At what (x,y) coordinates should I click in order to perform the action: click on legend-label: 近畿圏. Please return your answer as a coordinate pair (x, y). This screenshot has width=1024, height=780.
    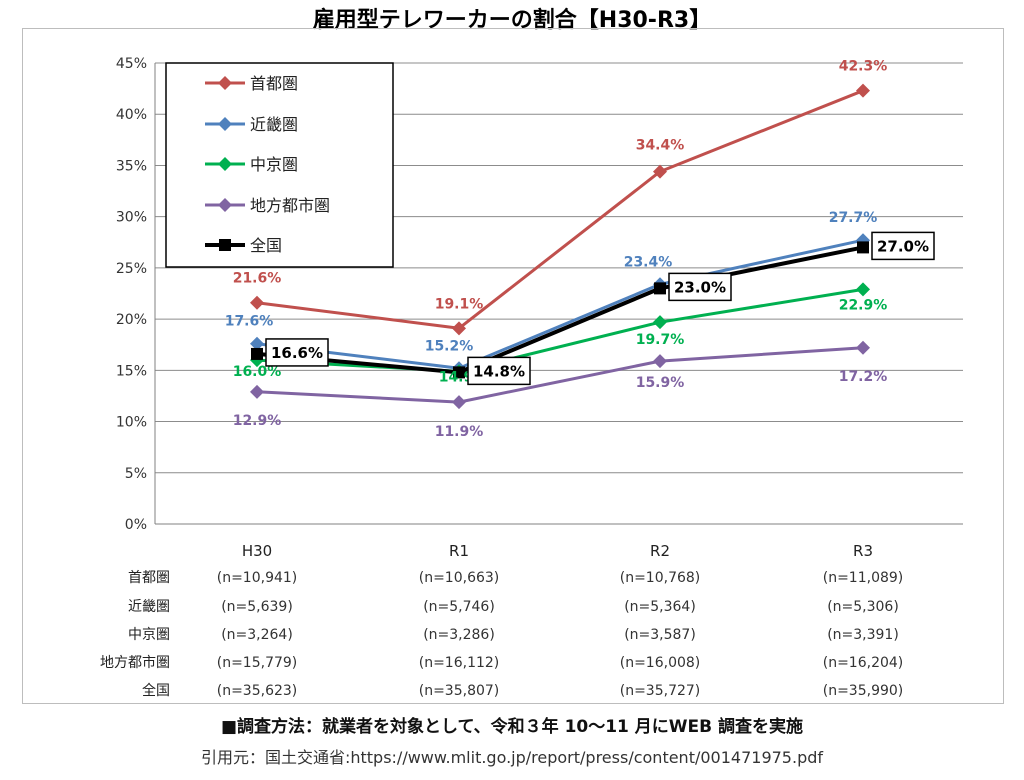
    Looking at the image, I should click on (274, 124).